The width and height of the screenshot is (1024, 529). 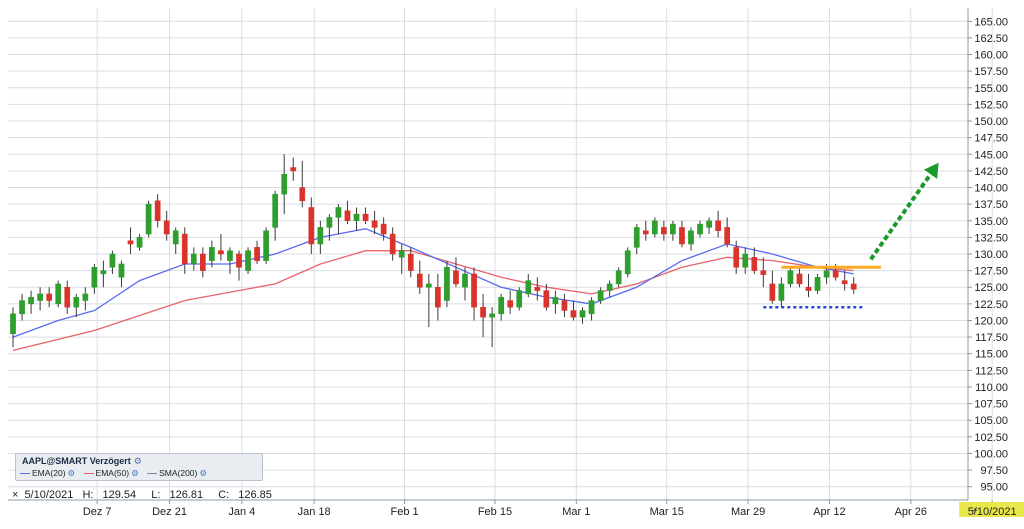 I want to click on close-icon: ×, so click(x=15, y=495).